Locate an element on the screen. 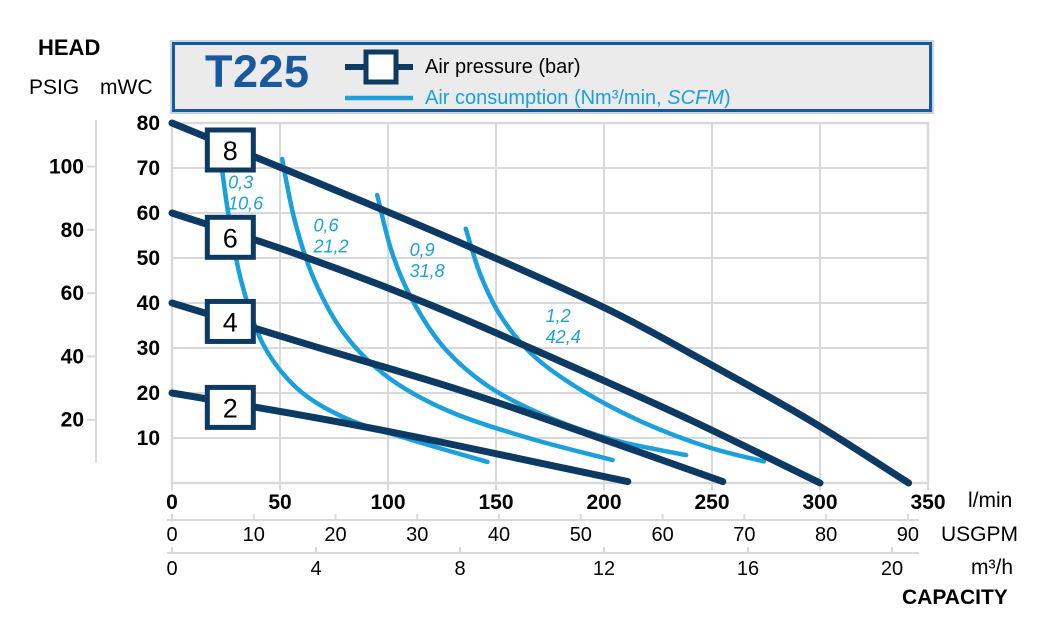  usgpm-tick-label: 40 is located at coordinates (499, 535).